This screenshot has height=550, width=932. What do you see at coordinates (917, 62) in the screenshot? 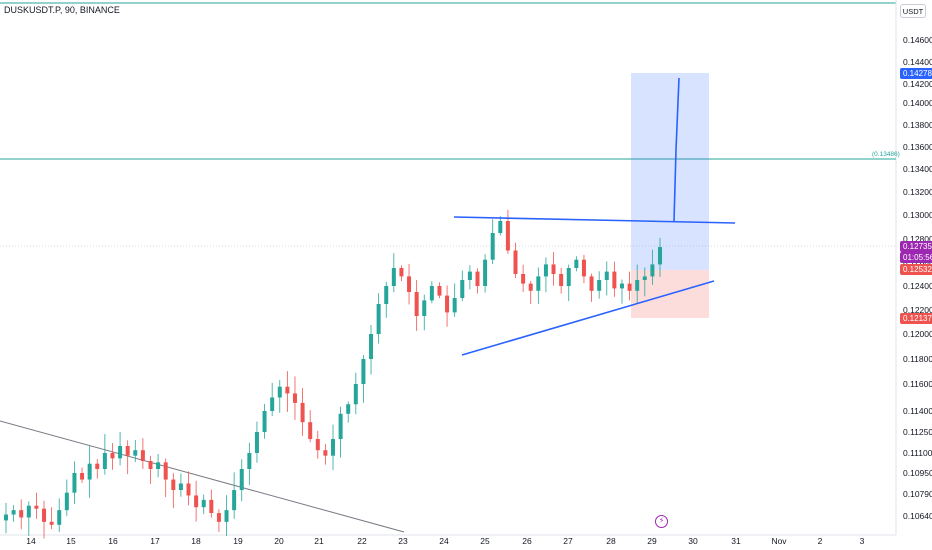
I see `price-tick-label: 0.14400` at bounding box center [917, 62].